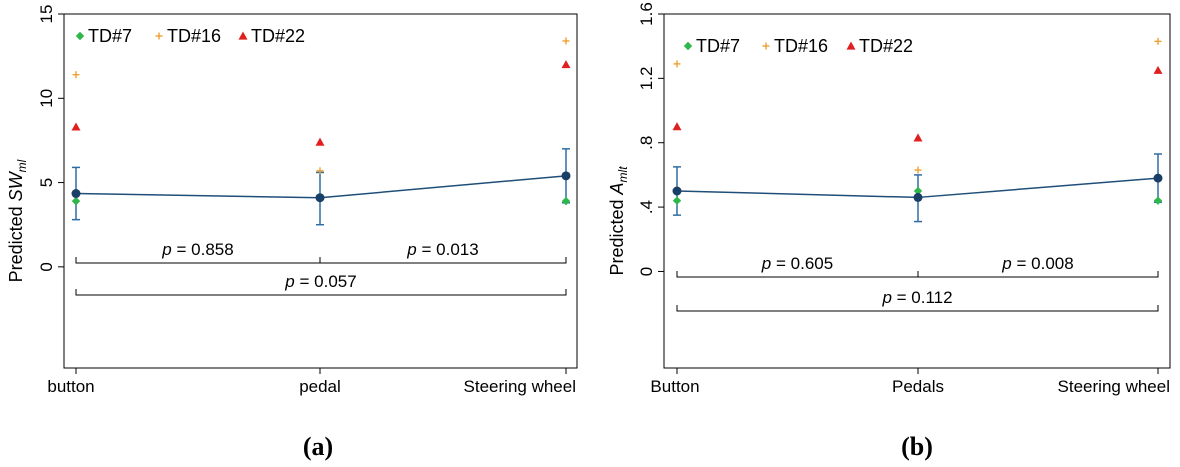  I want to click on p-value-label: p = 0.858, so click(197, 249).